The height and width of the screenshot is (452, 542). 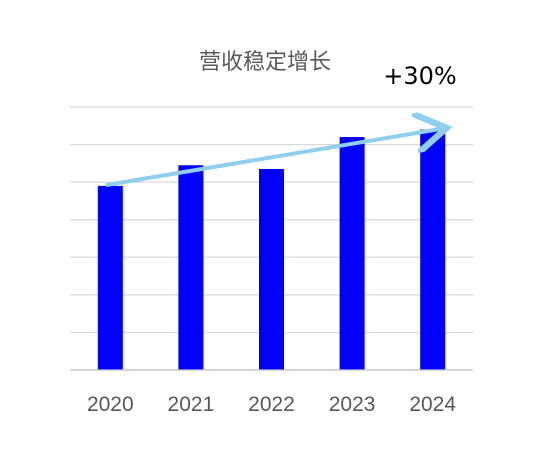 I want to click on trend-arrow-line, so click(x=273, y=158).